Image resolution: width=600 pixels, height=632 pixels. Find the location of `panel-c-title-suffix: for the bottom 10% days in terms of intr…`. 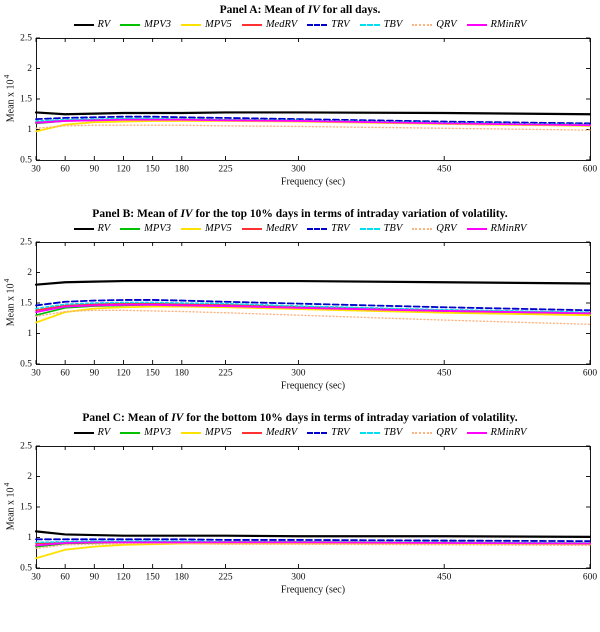

panel-c-title-suffix: for the bottom 10% days in terms of intr… is located at coordinates (350, 418).